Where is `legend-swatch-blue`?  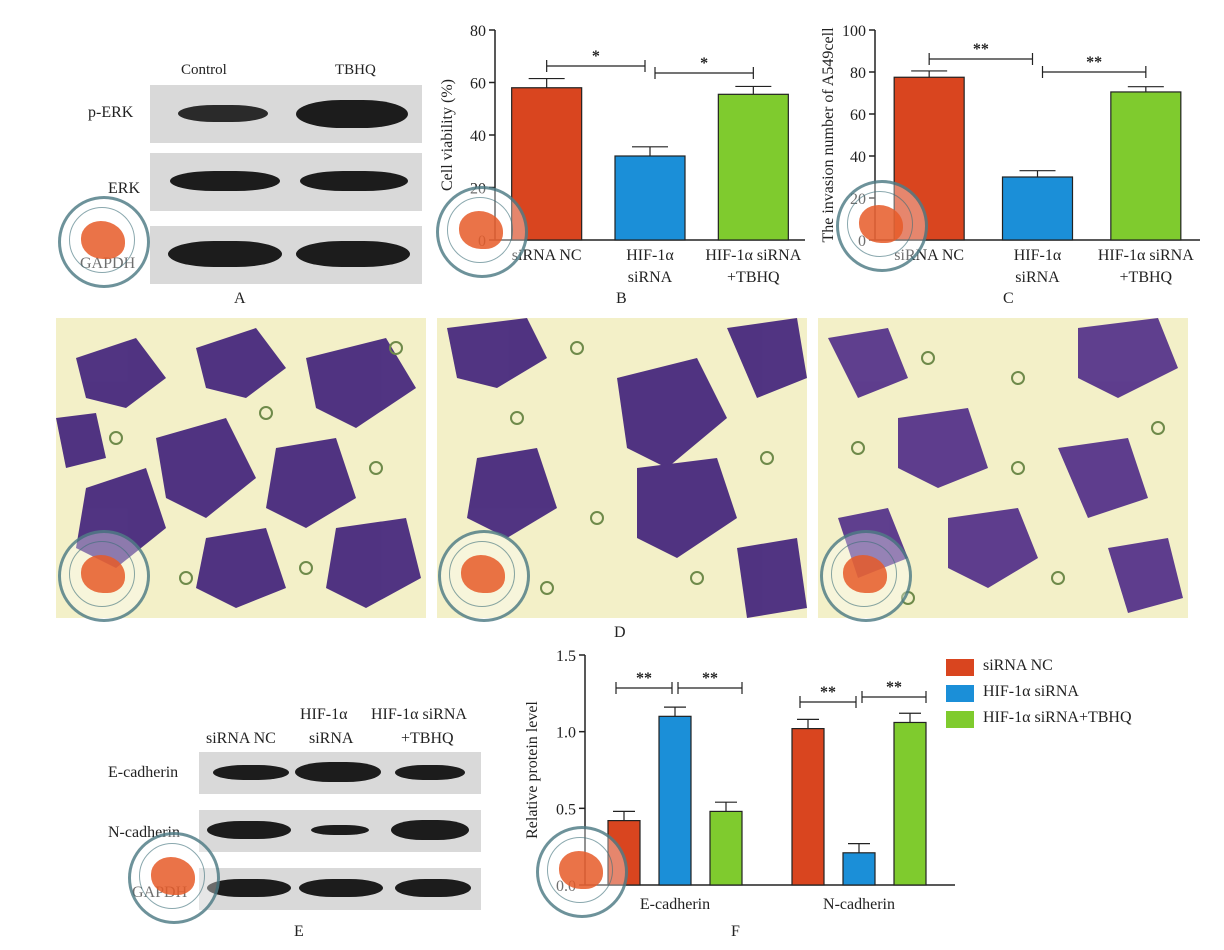
legend-swatch-blue is located at coordinates (960, 693).